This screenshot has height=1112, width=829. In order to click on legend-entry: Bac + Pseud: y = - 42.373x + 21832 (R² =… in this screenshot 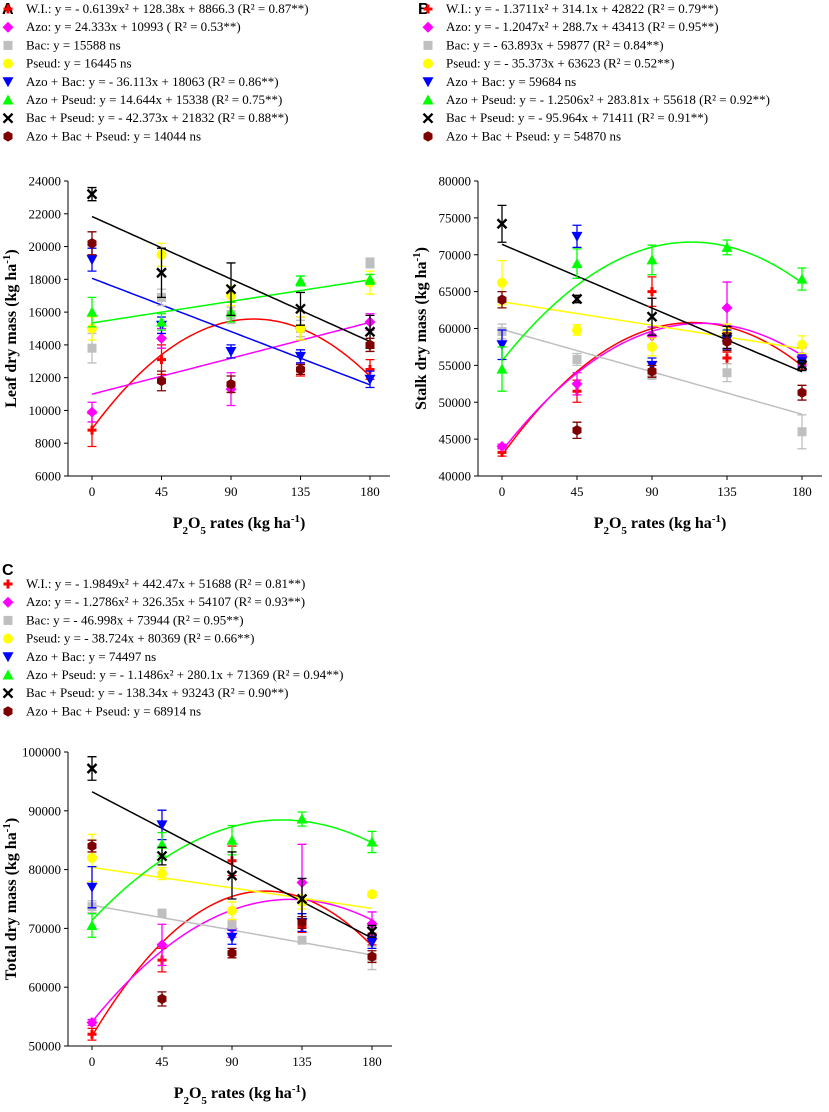, I will do `click(157, 117)`.